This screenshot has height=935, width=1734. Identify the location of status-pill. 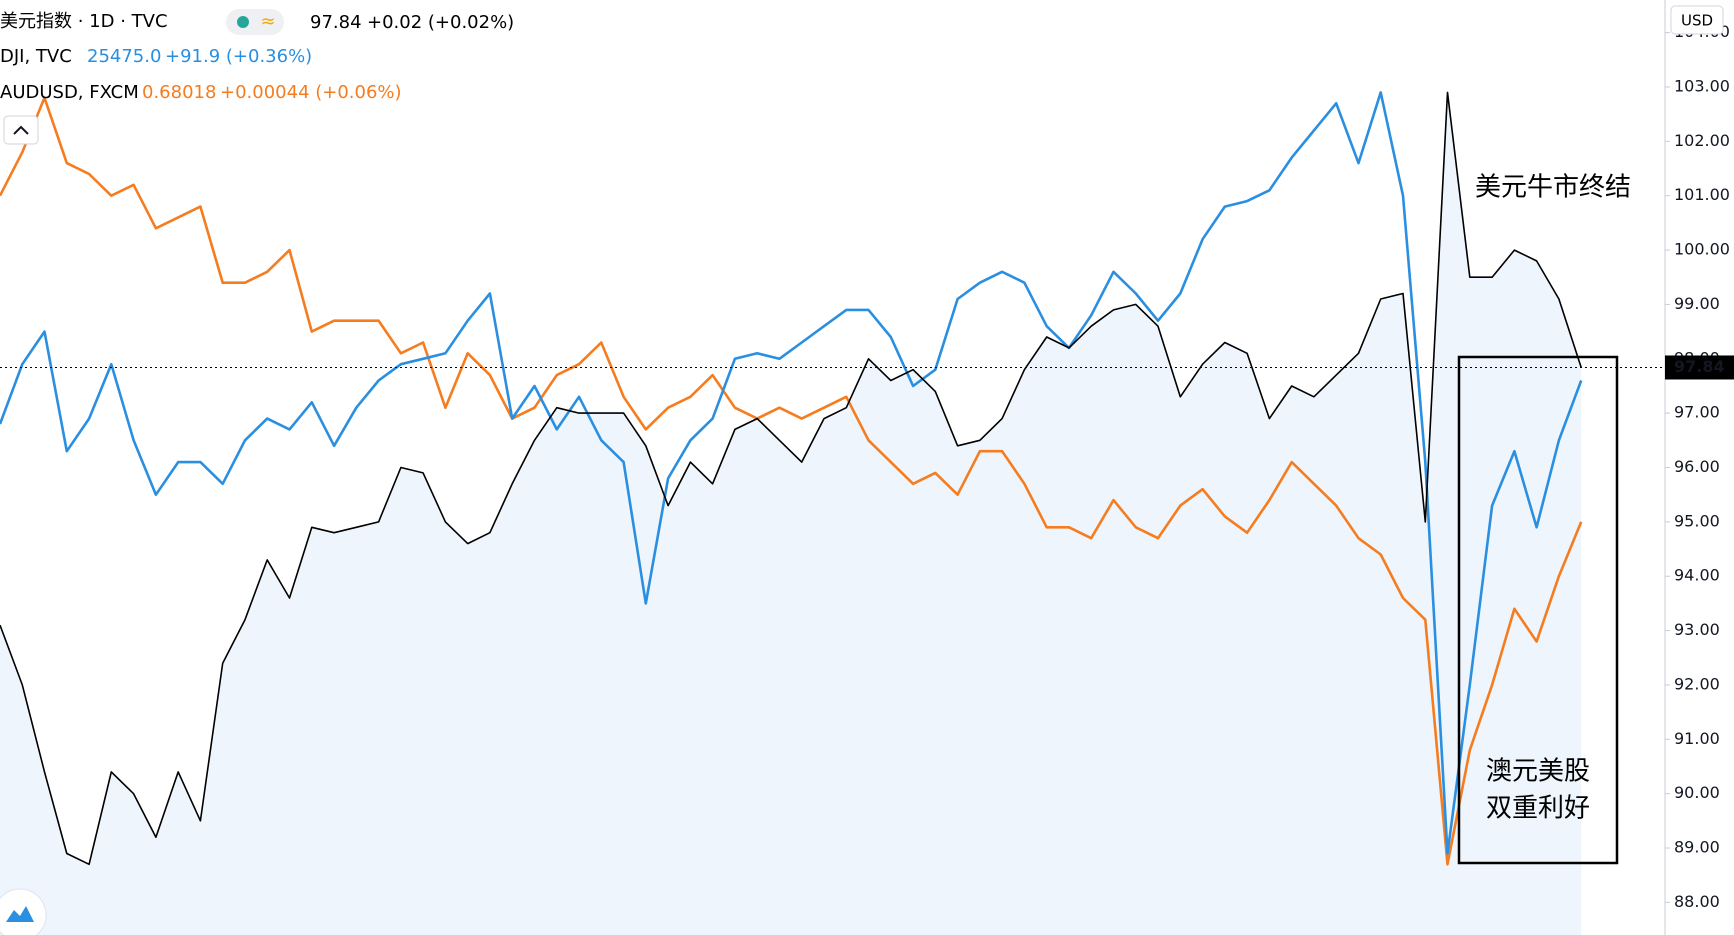
(255, 22).